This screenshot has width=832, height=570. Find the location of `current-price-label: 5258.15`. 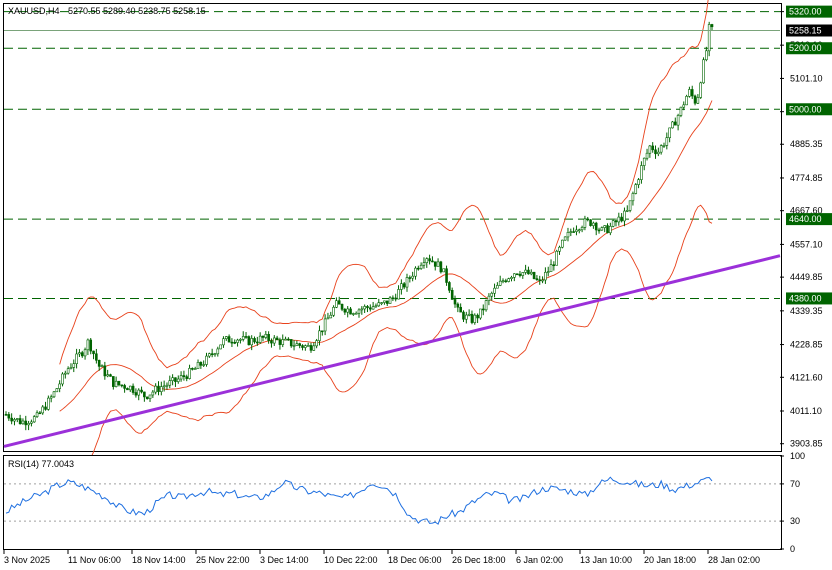

current-price-label: 5258.15 is located at coordinates (805, 30).